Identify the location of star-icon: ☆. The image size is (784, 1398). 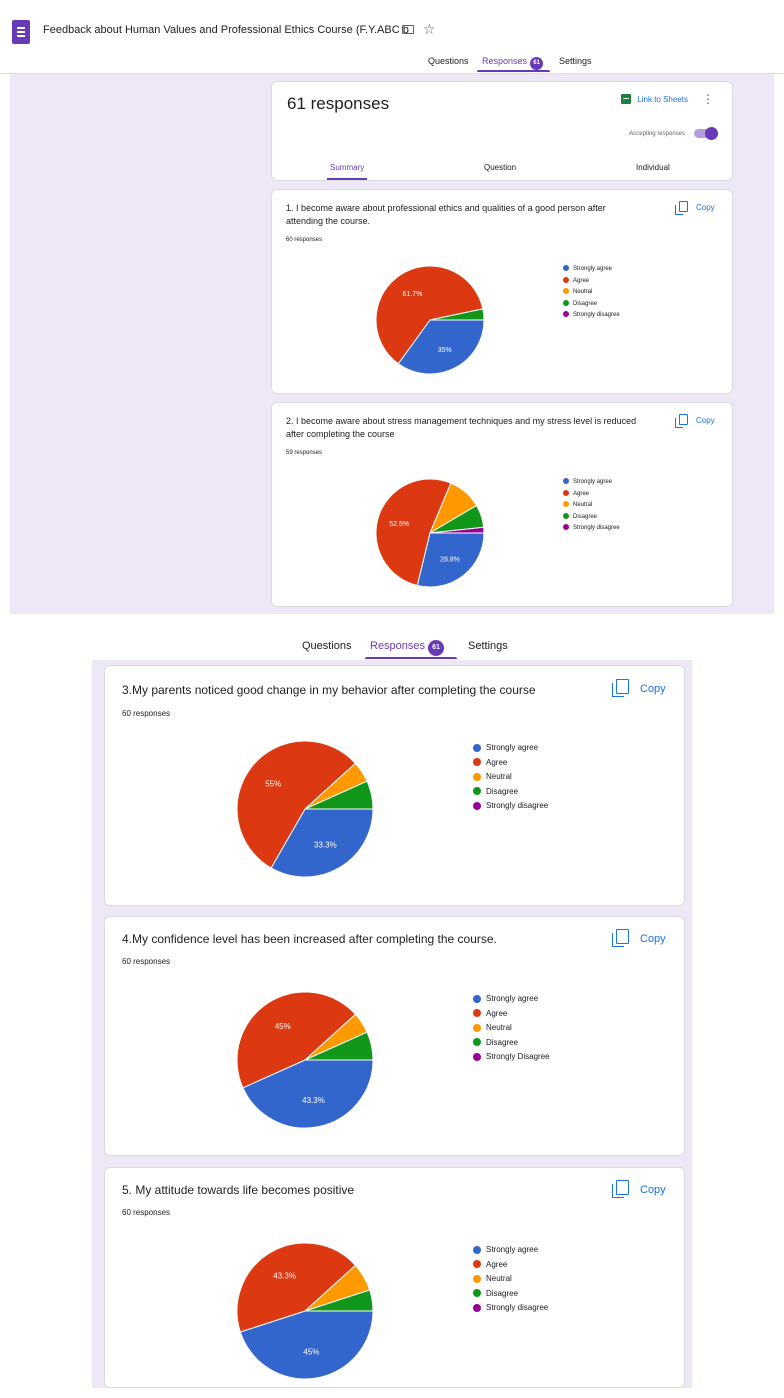
(429, 29).